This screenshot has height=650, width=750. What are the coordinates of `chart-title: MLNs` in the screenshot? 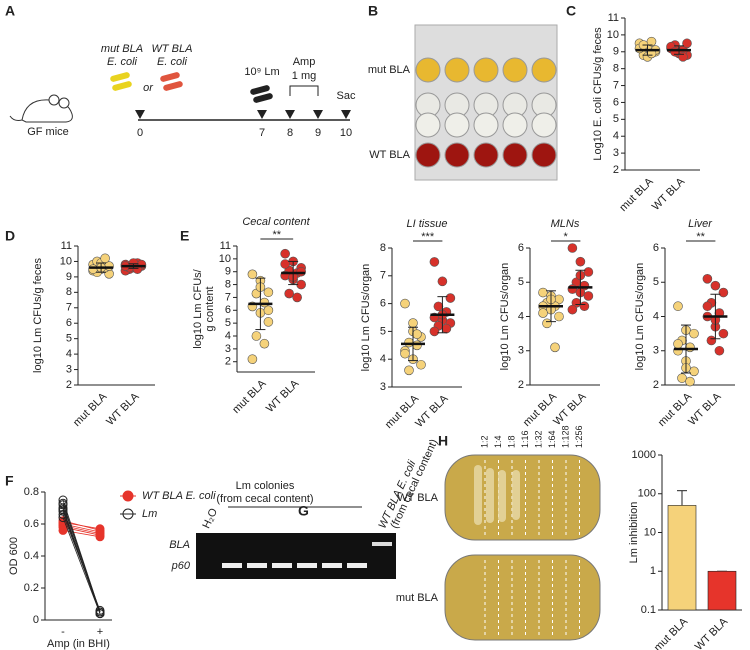 It's located at (565, 224).